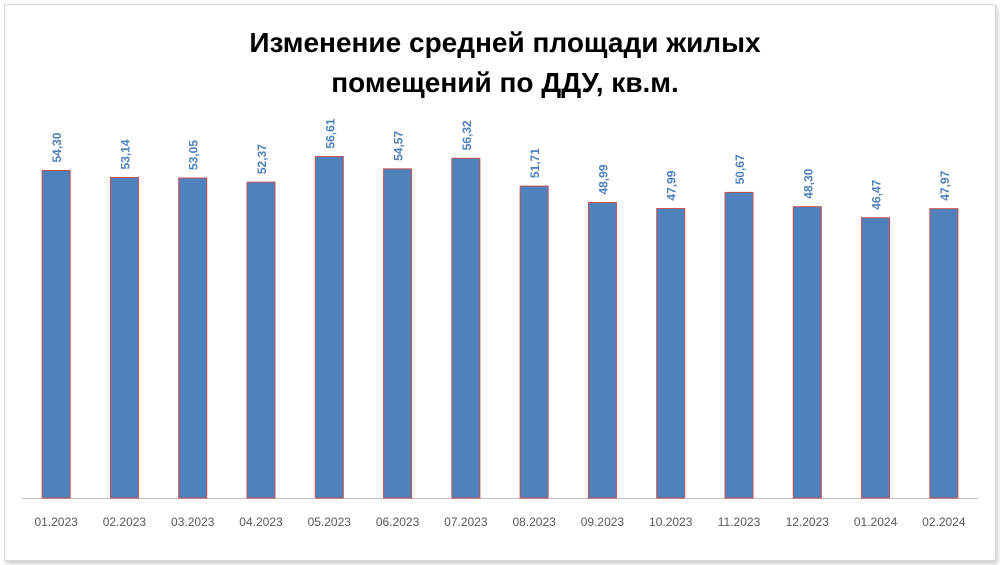 The width and height of the screenshot is (1000, 565). I want to click on bar-08.2023, so click(534, 342).